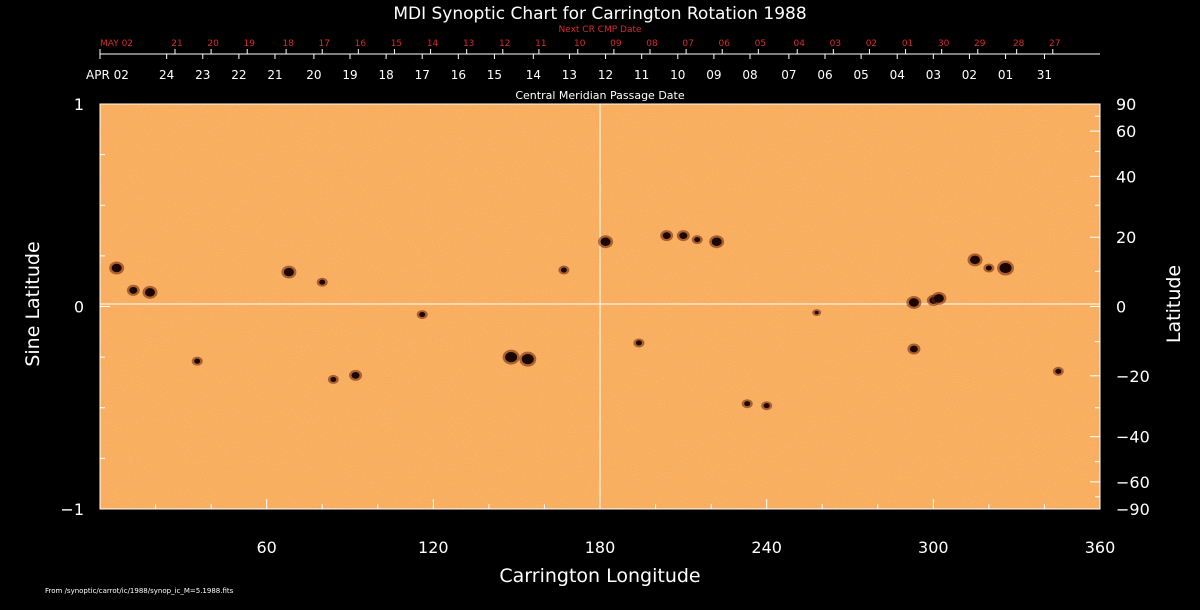  Describe the element at coordinates (980, 44) in the screenshot. I see `next-date-tick-label: 29` at that location.